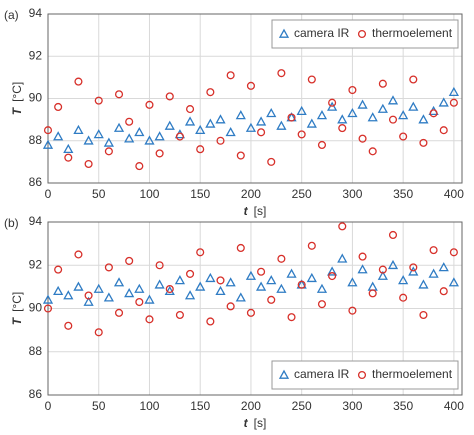 The height and width of the screenshot is (435, 474). What do you see at coordinates (17, 308) in the screenshot?
I see `y-axis-label: T [°C]` at bounding box center [17, 308].